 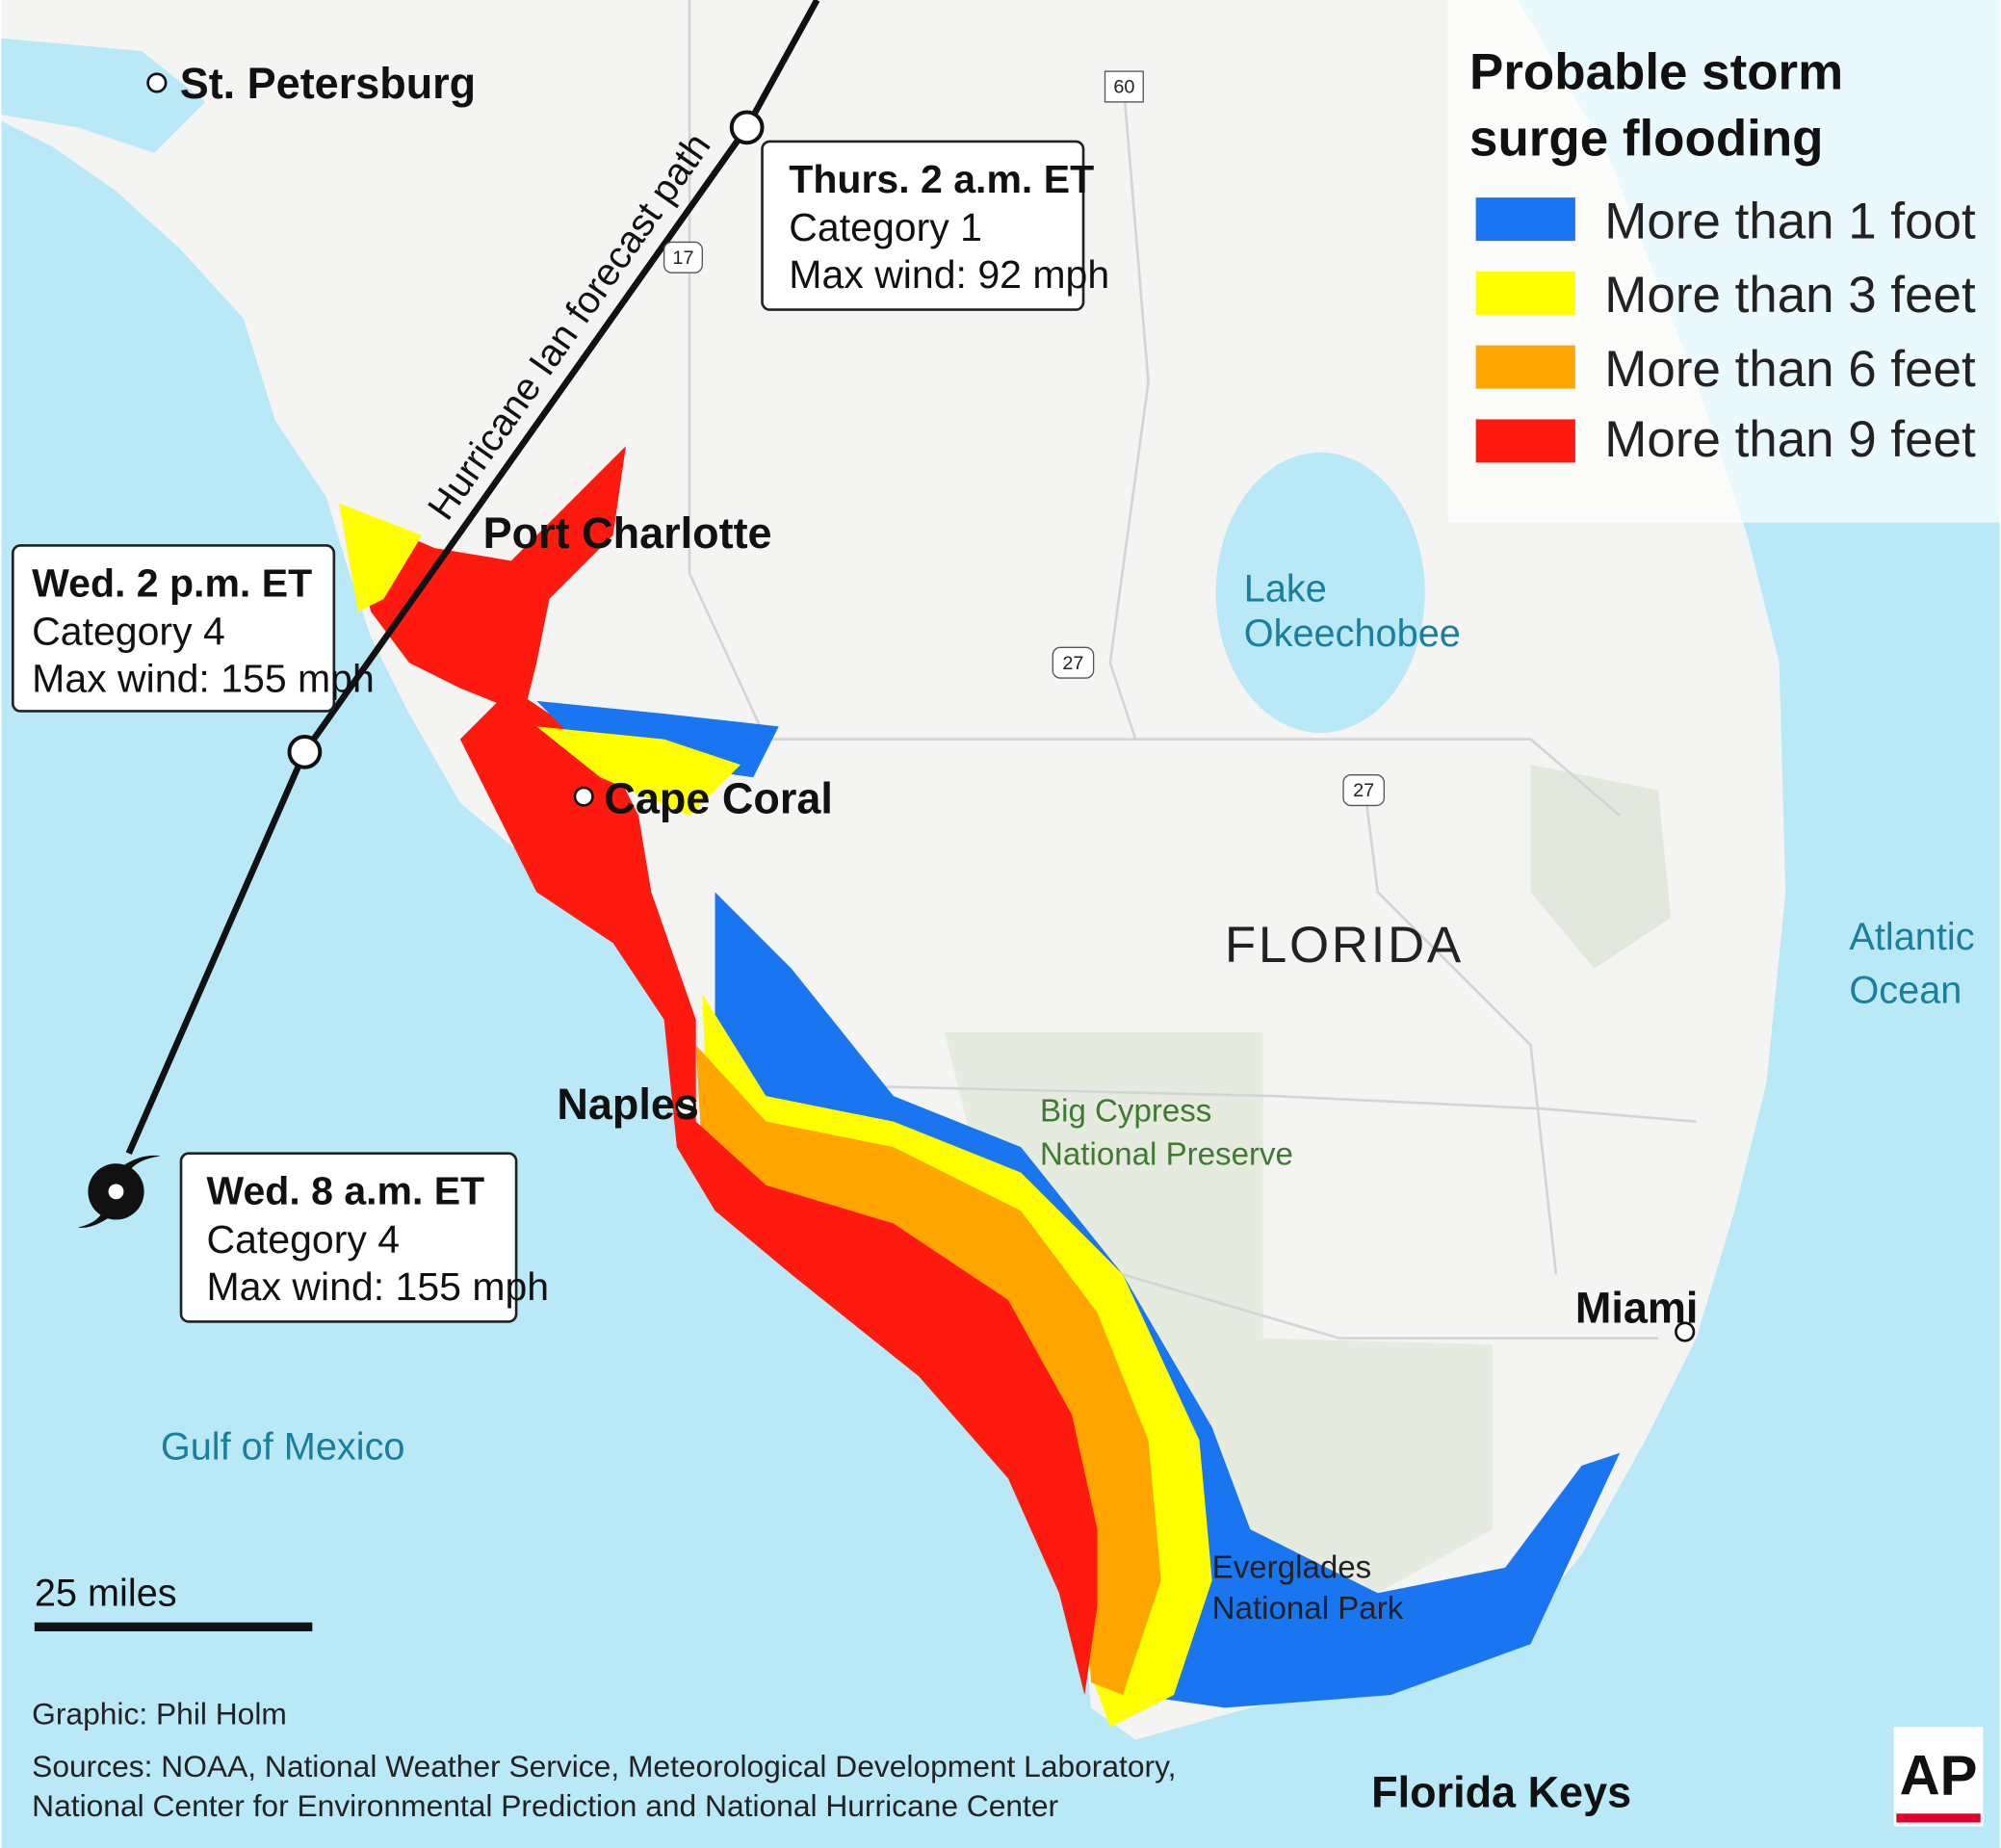 What do you see at coordinates (1525, 293) in the screenshot?
I see `legend-swatch-3ft` at bounding box center [1525, 293].